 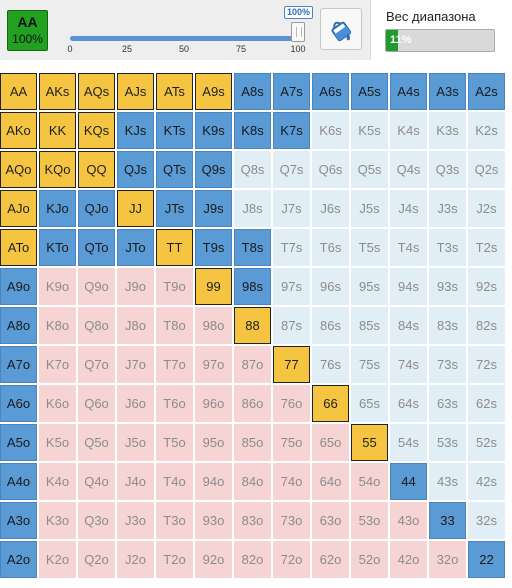 What do you see at coordinates (291, 169) in the screenshot?
I see `hand-cell-Q7s: Q7s` at bounding box center [291, 169].